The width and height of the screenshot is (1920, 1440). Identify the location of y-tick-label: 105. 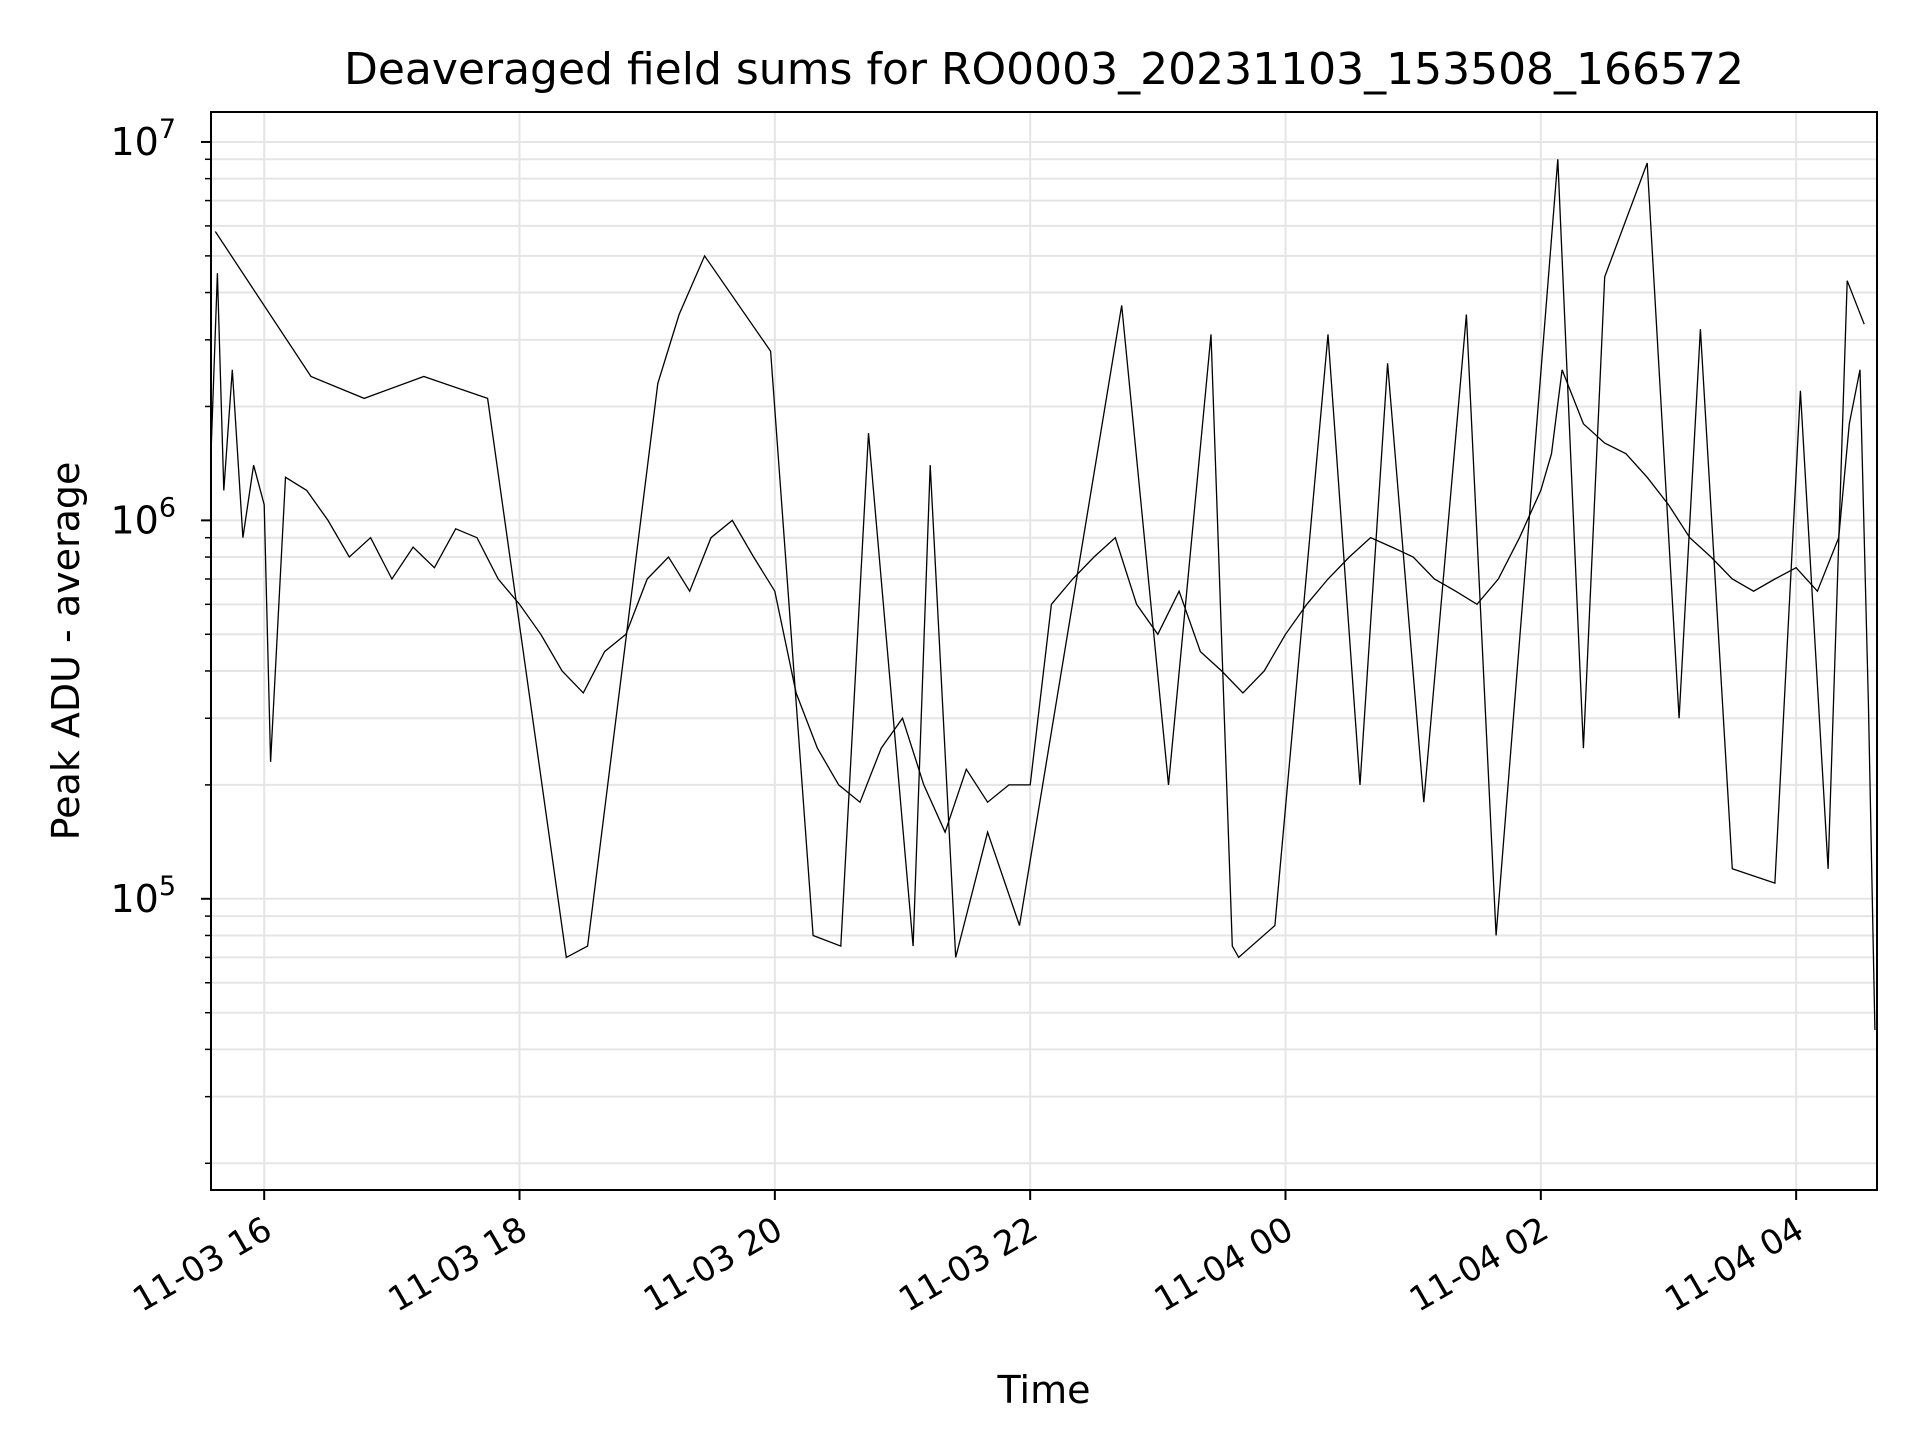
(143, 896).